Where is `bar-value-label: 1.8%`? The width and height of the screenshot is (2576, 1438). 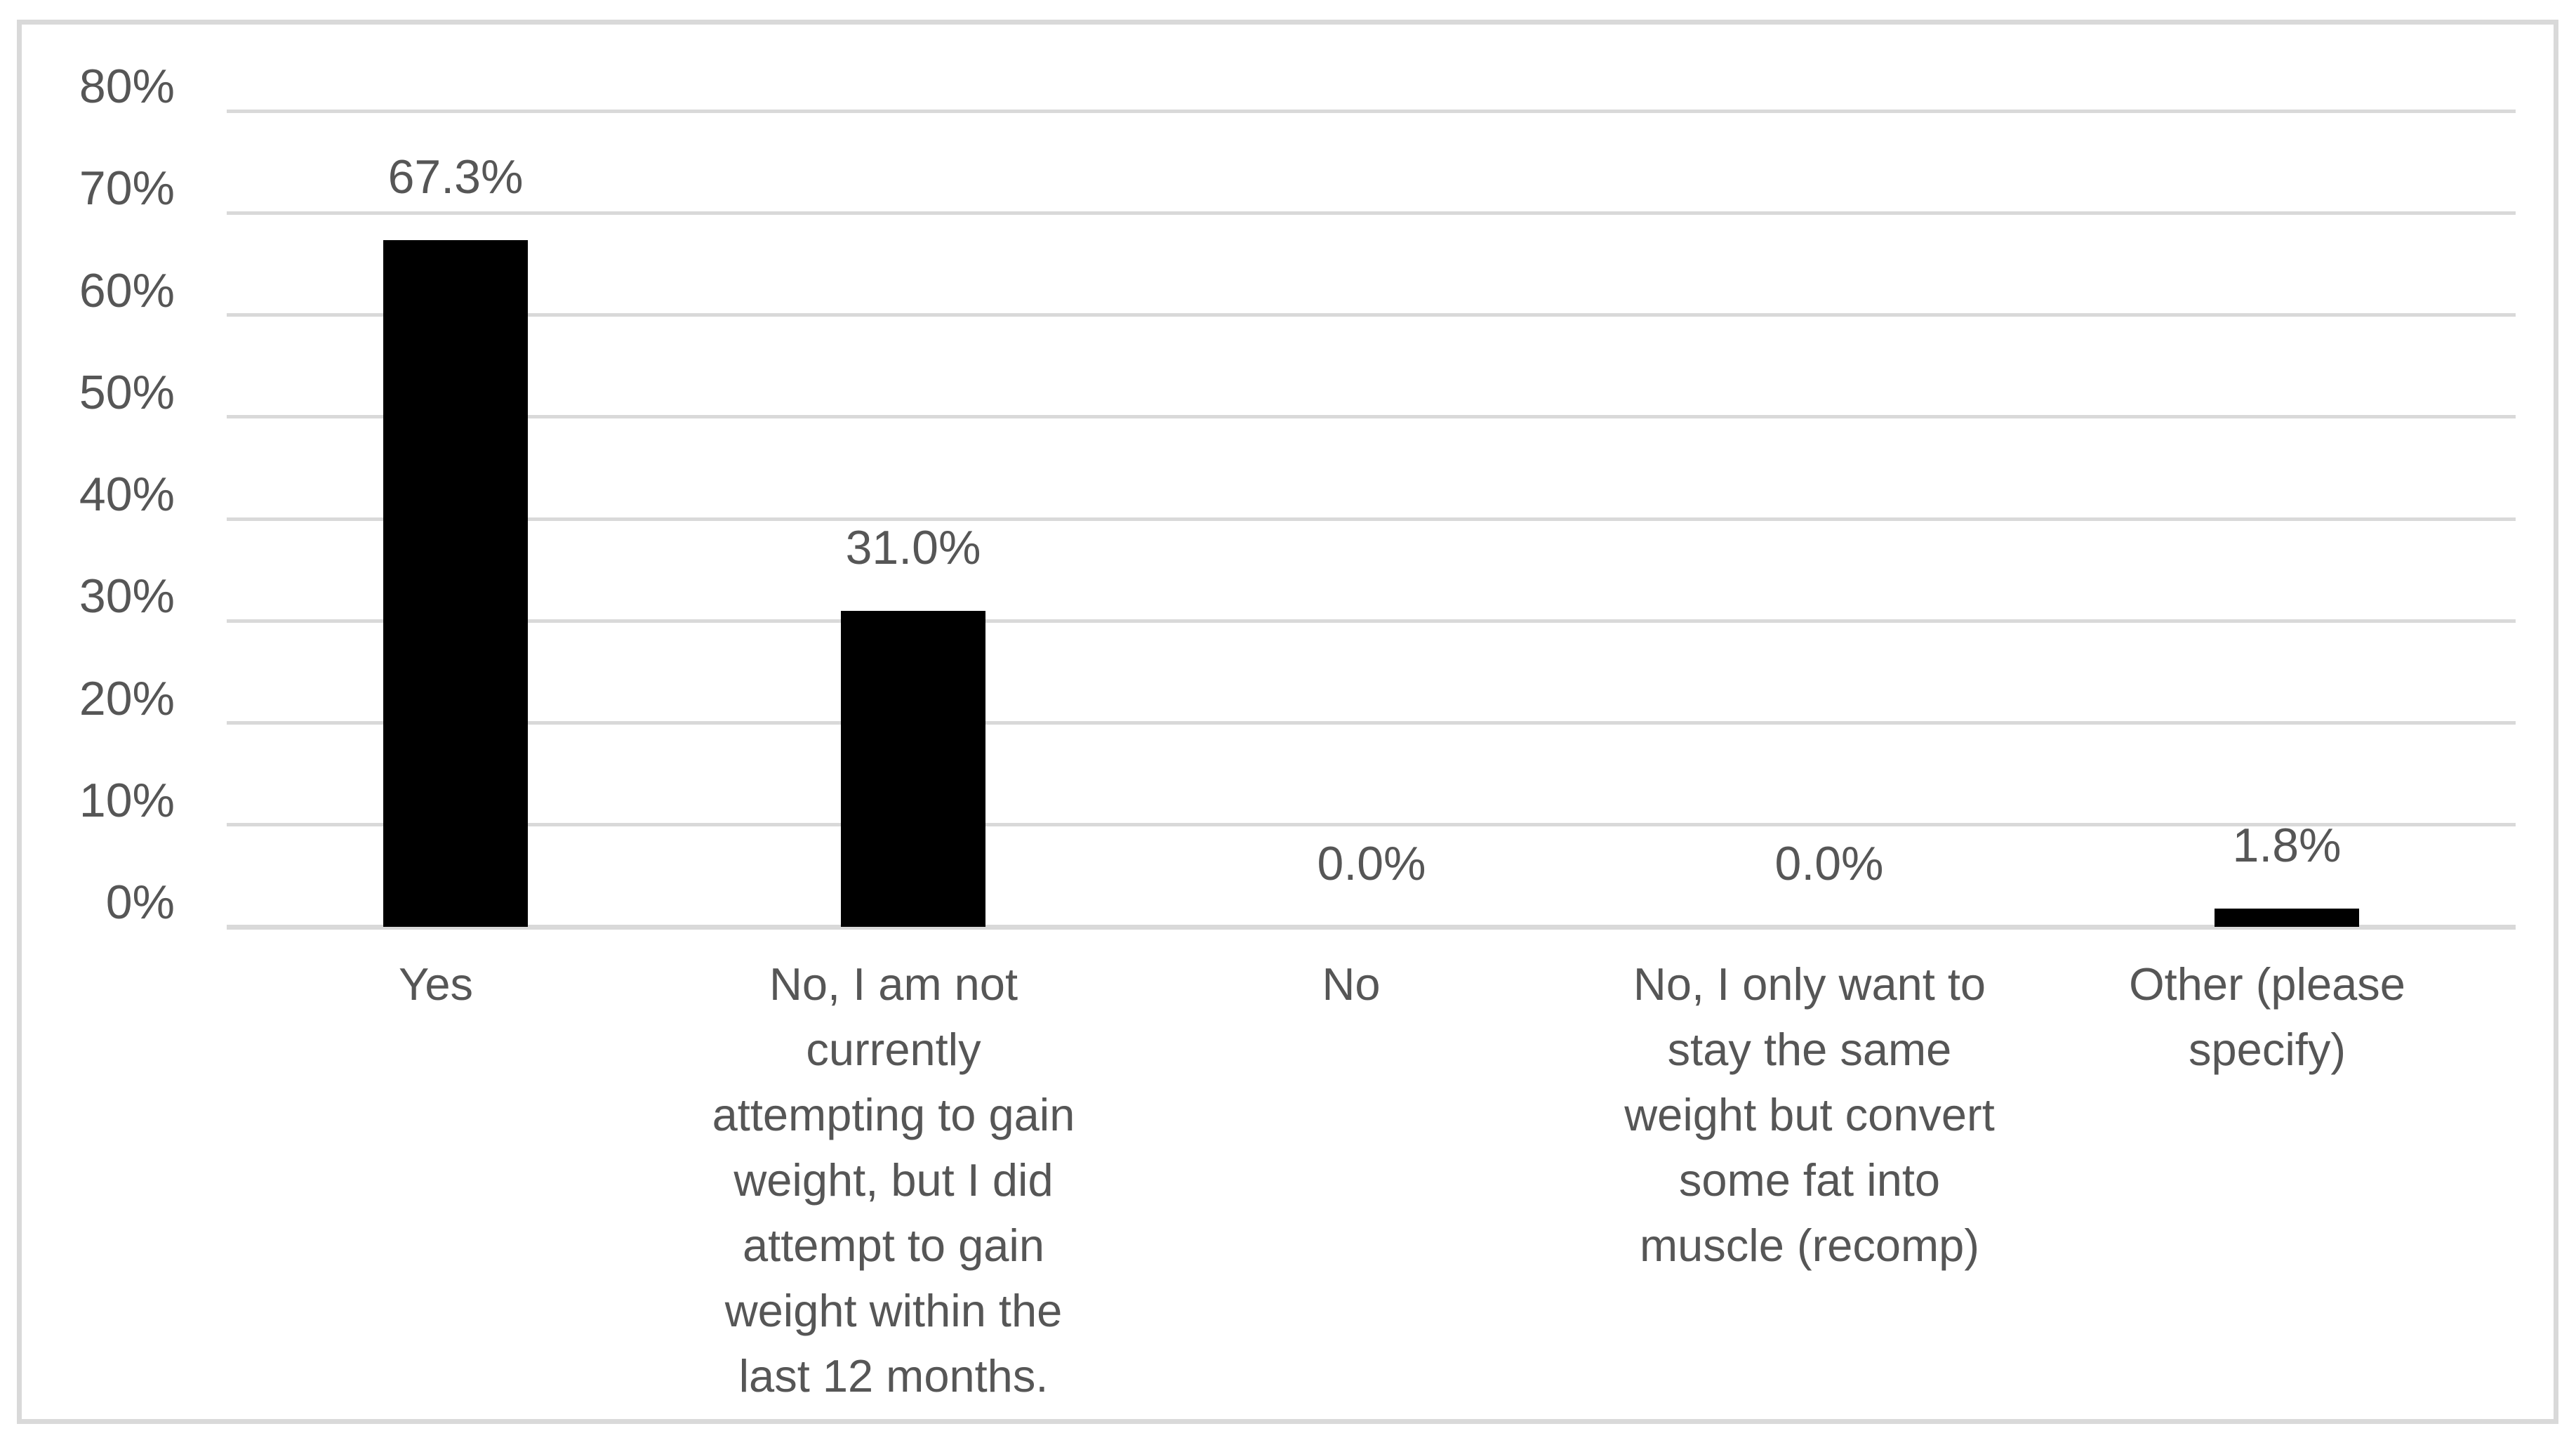
bar-value-label: 1.8% is located at coordinates (2287, 845).